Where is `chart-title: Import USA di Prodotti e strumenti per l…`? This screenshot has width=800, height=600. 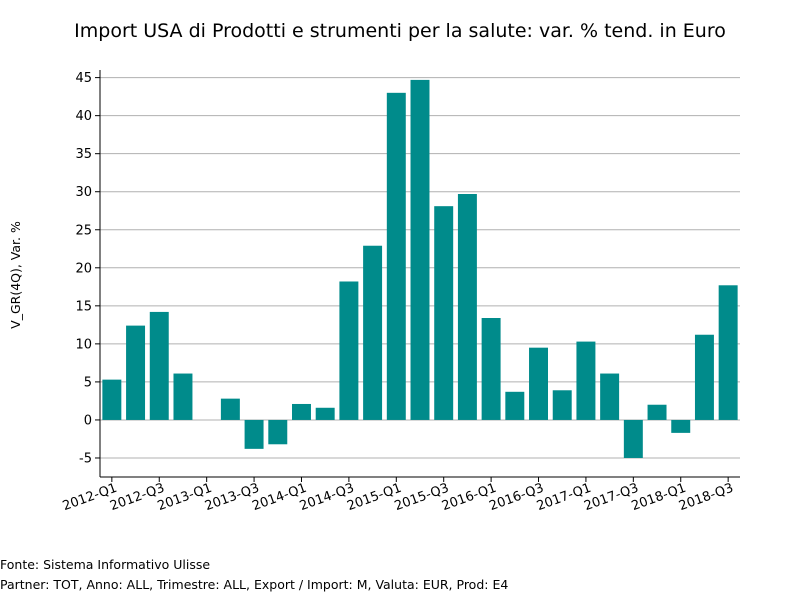
chart-title: Import USA di Prodotti e strumenti per l… is located at coordinates (400, 31).